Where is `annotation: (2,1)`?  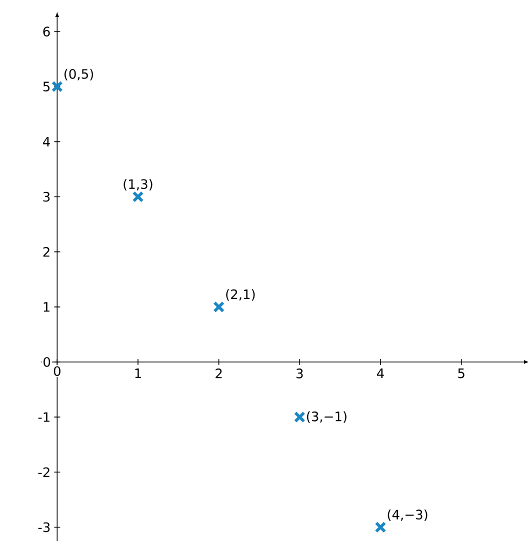 annotation: (2,1) is located at coordinates (240, 295).